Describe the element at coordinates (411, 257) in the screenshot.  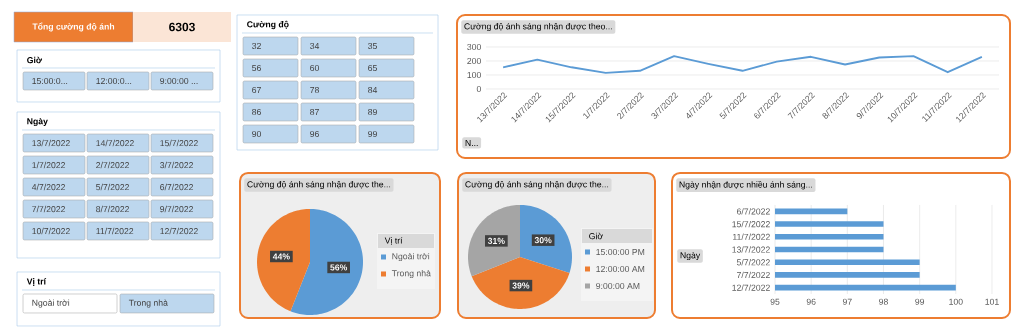
I see `legend-label: Ngoài trời` at that location.